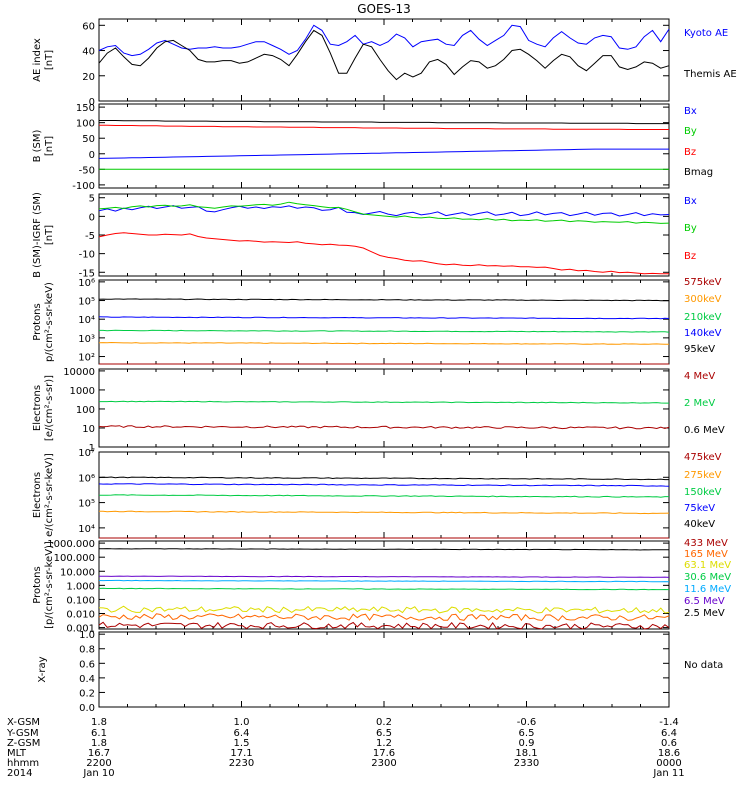  What do you see at coordinates (92, 199) in the screenshot?
I see `y-tick-label: 5` at bounding box center [92, 199].